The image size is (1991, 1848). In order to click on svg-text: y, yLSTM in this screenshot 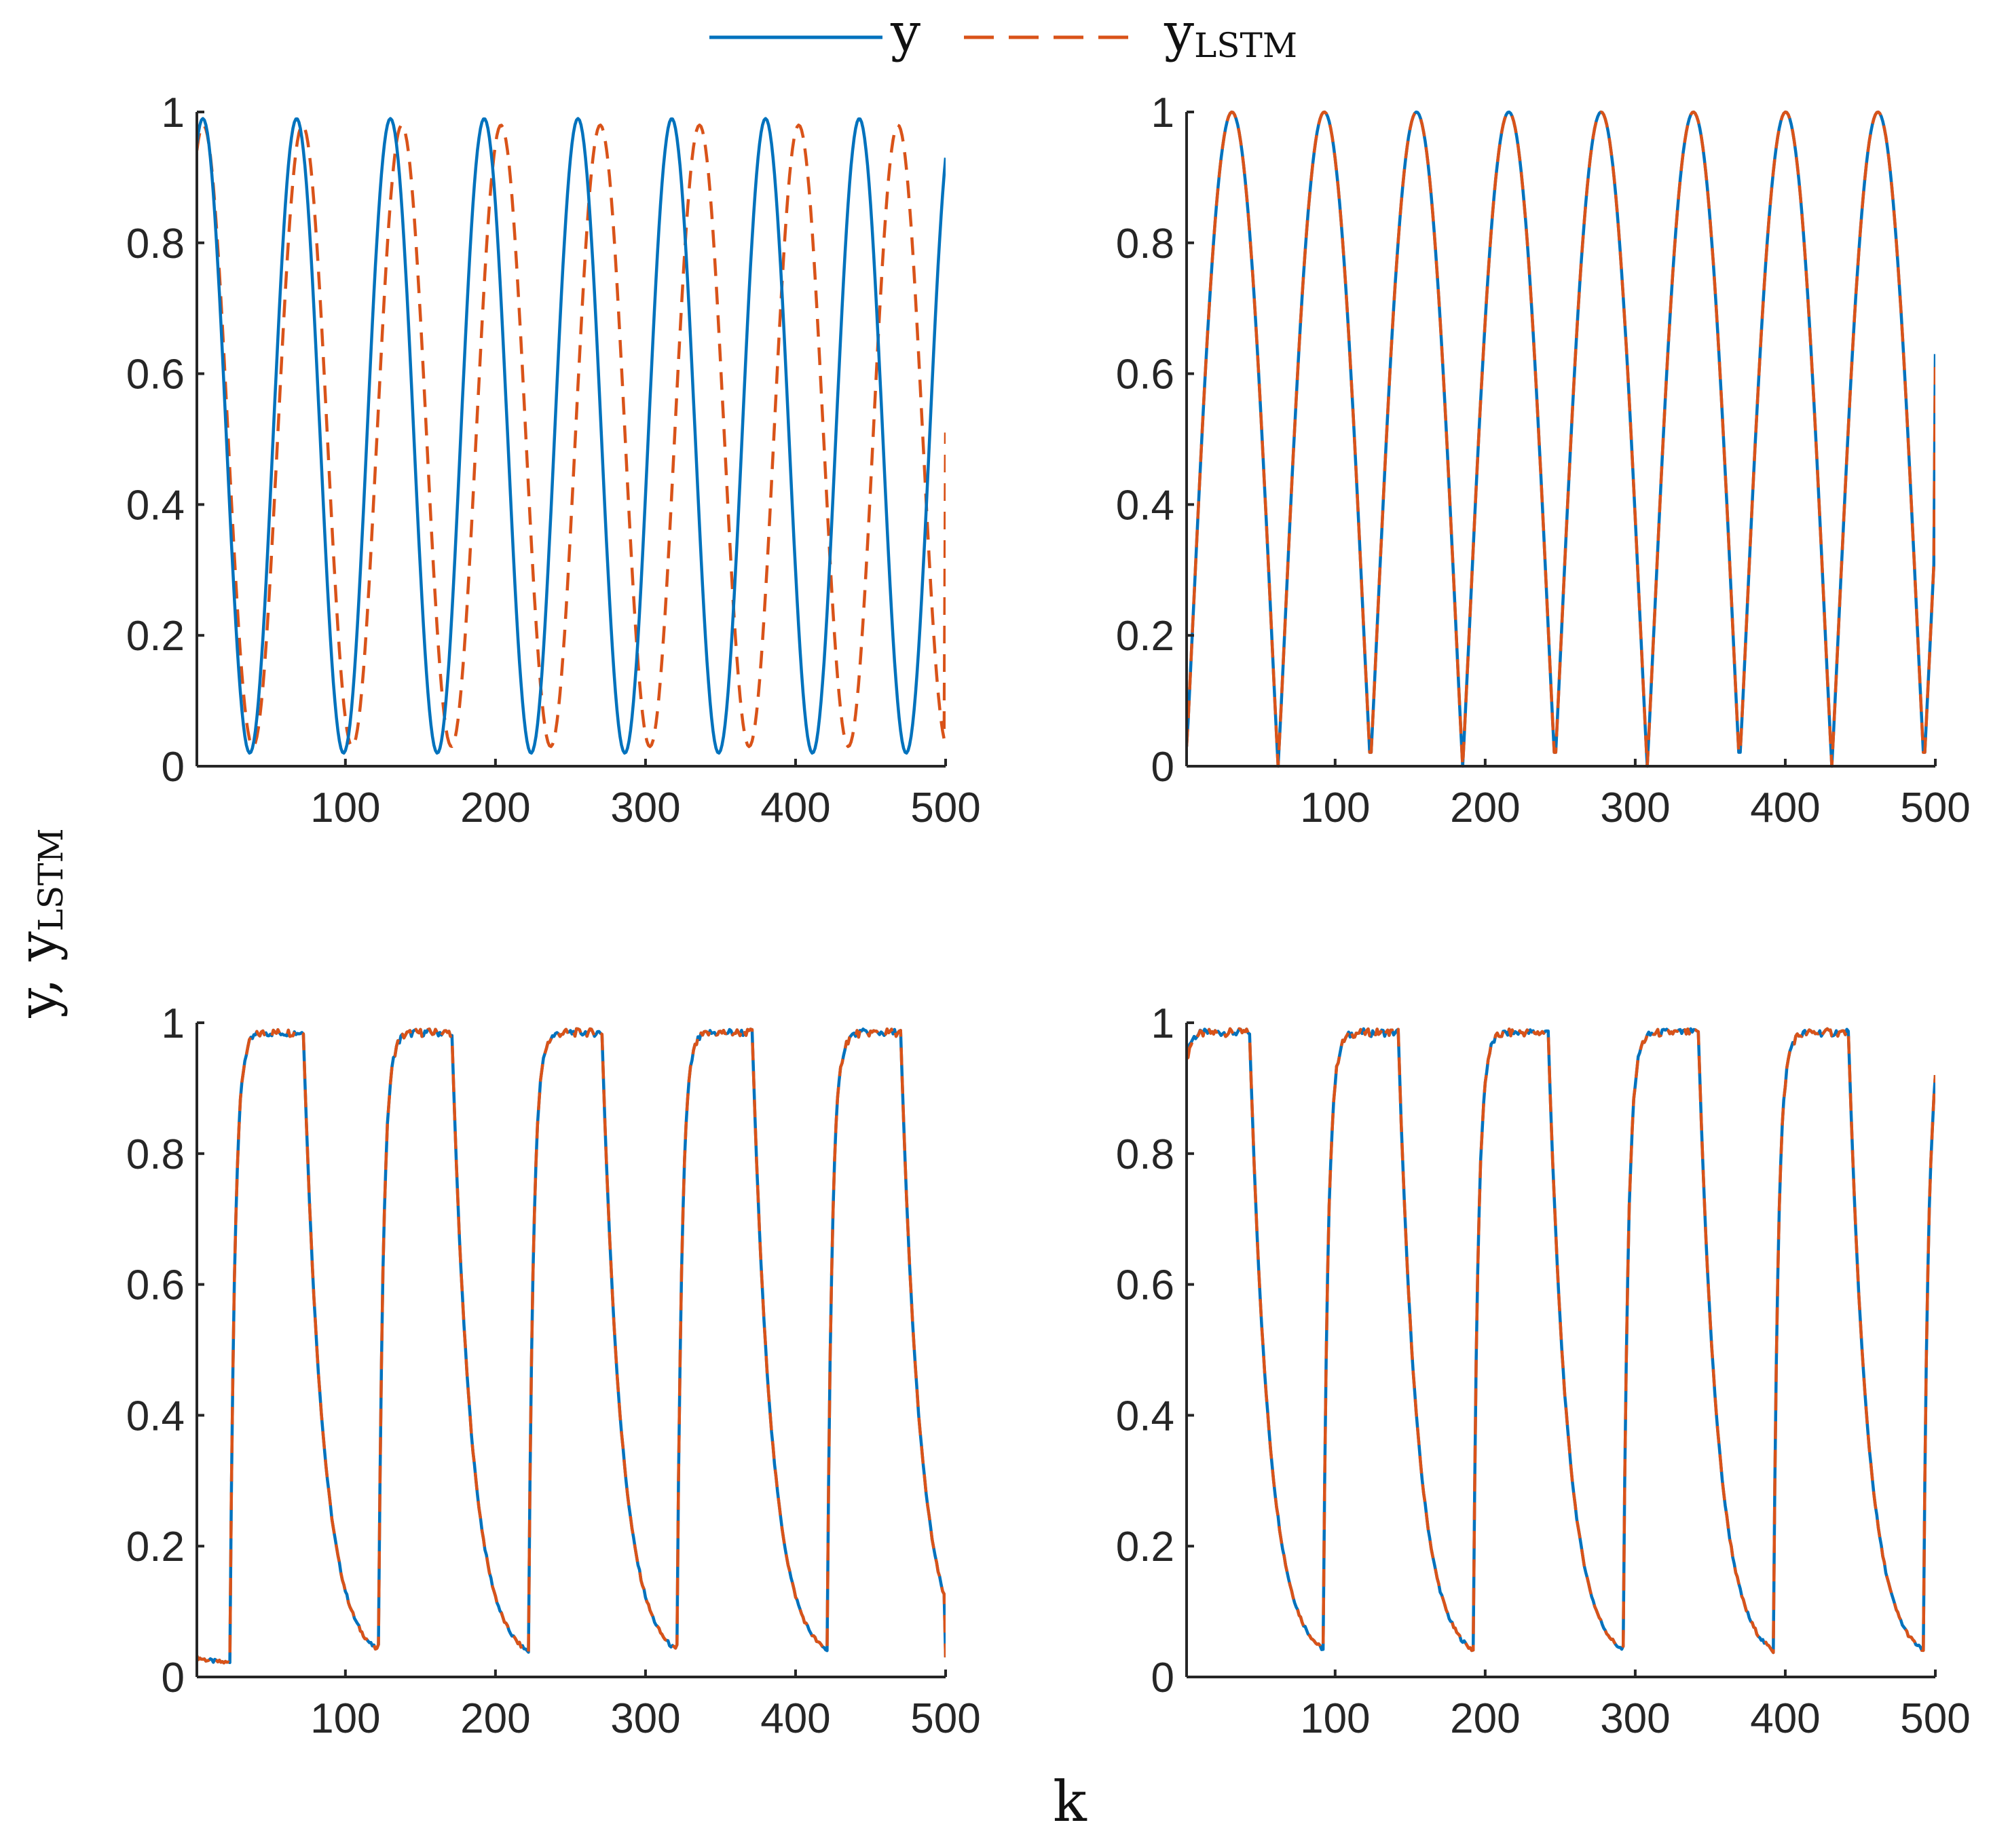, I will do `click(39, 923)`.